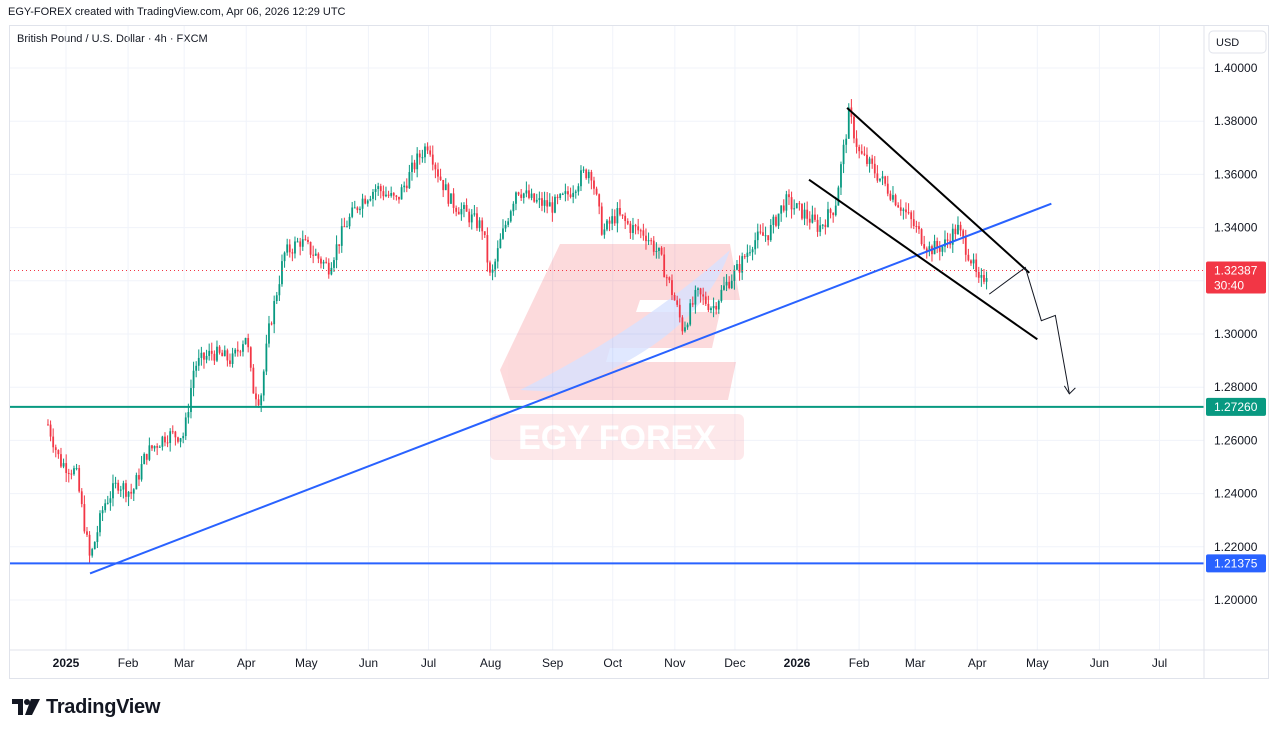 The width and height of the screenshot is (1280, 735). I want to click on x-tick-label: Jun, so click(1099, 663).